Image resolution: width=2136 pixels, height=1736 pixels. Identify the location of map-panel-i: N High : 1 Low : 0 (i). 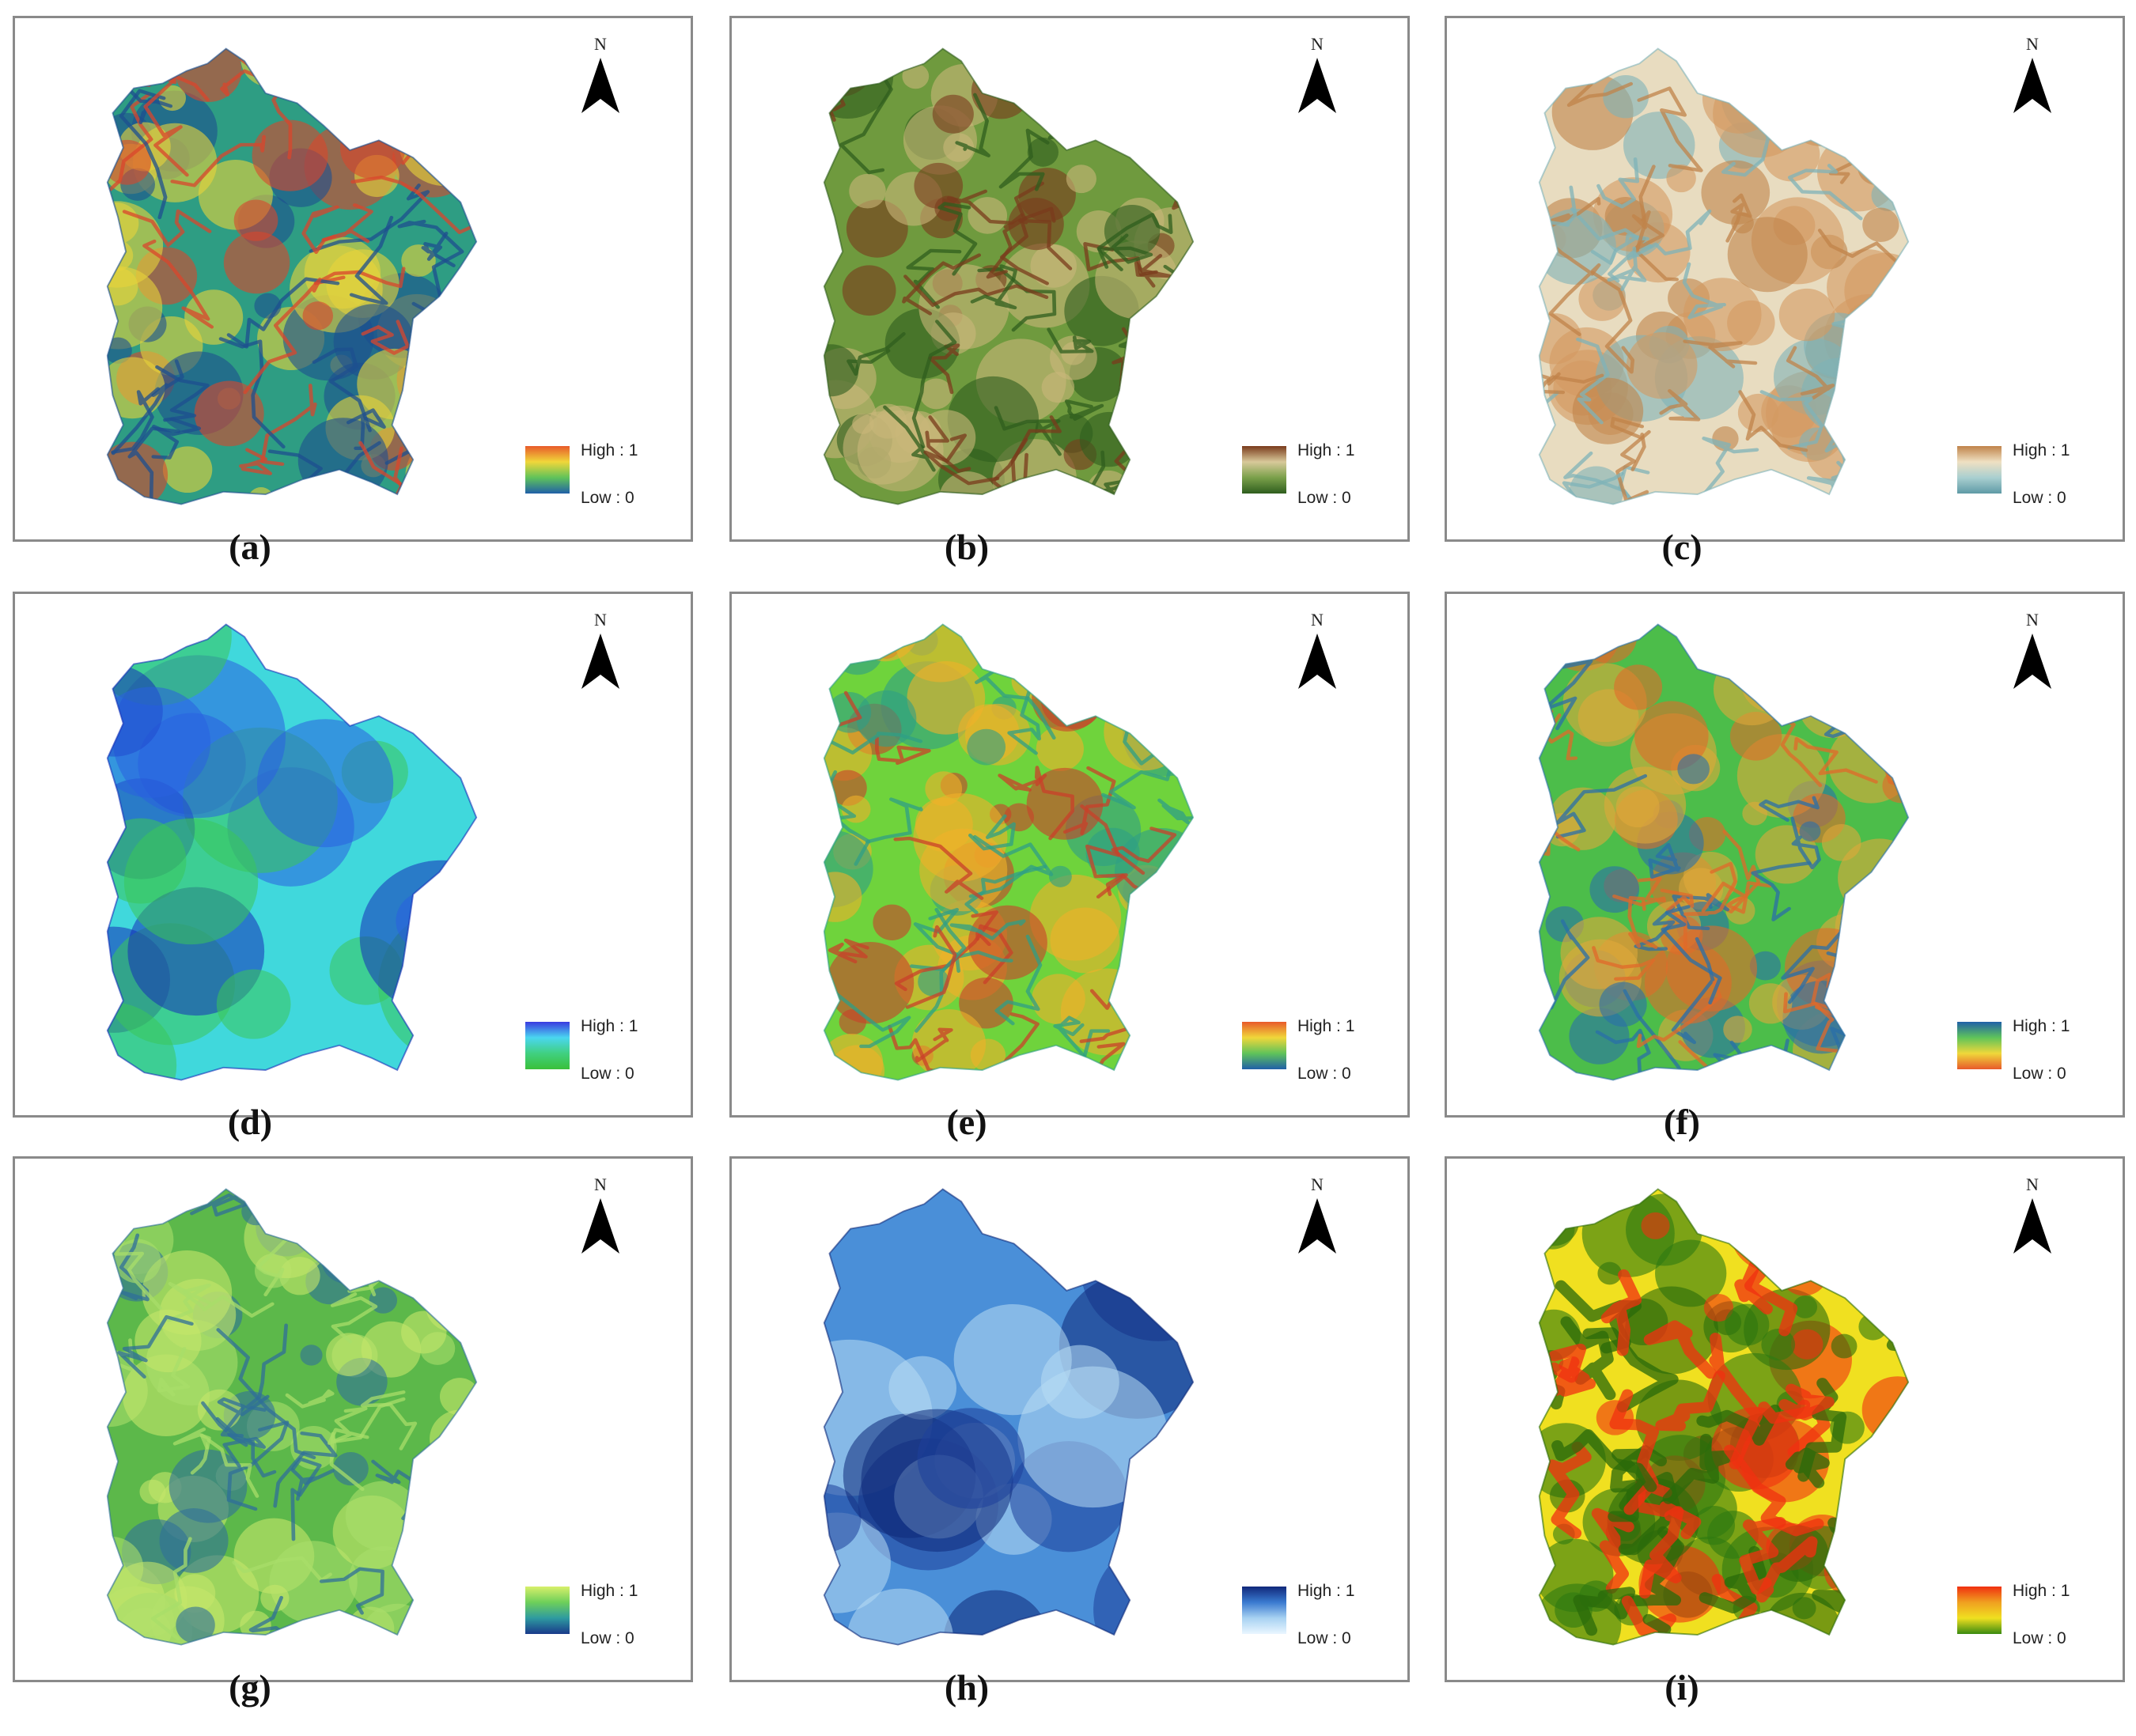
(1785, 1446).